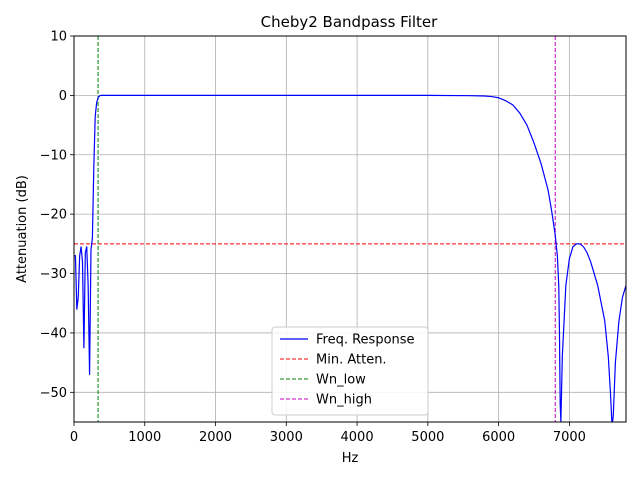  Describe the element at coordinates (63, 96) in the screenshot. I see `y-tick-label: 0` at that location.